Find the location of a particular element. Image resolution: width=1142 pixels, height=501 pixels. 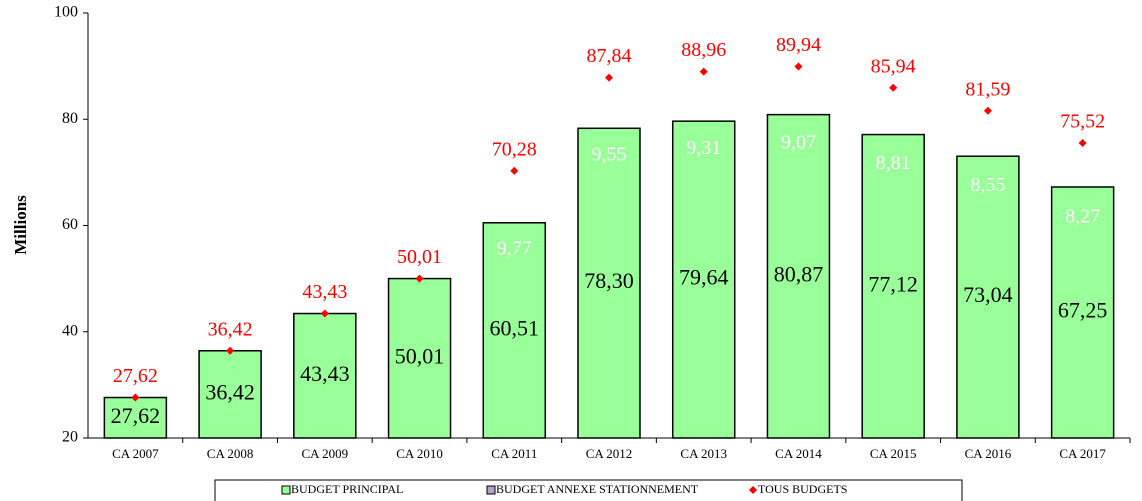

value-label: 67,25 is located at coordinates (1083, 310).